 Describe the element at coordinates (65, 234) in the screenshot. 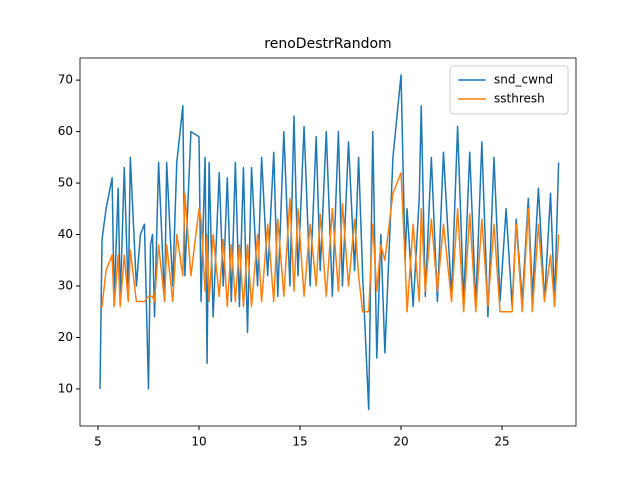

I see `y-tick-label: 40` at that location.